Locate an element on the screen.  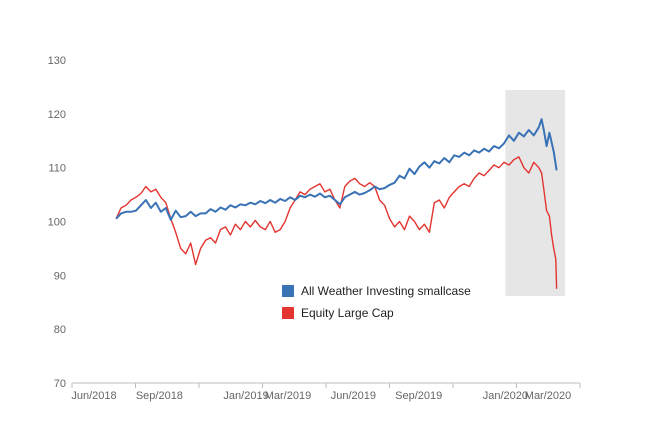
y-axis: 70 80 90 100 110 120 130 is located at coordinates (57, 222).